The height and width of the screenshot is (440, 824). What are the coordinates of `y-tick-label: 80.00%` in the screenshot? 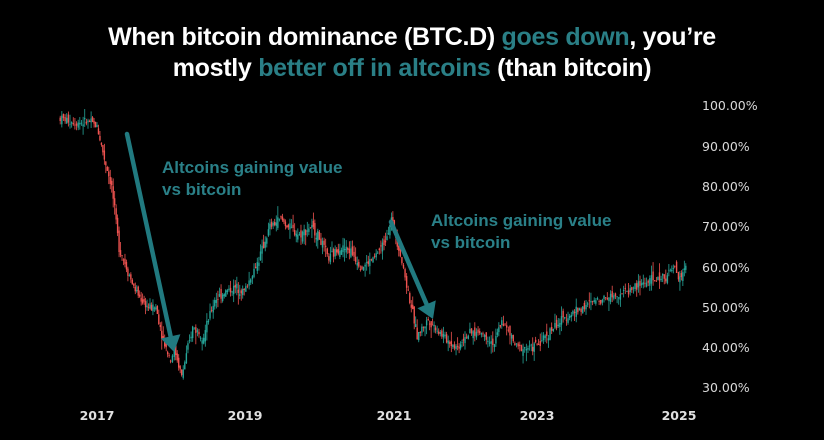 It's located at (726, 186).